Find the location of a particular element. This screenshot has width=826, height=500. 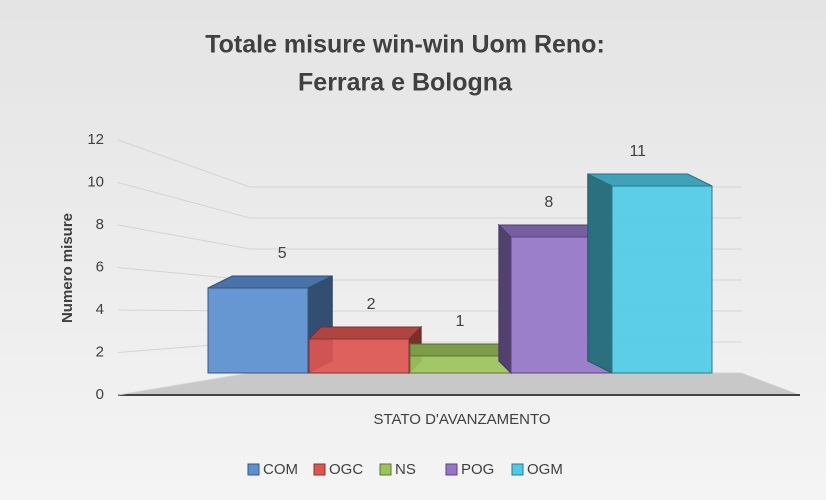

data-label: 1 is located at coordinates (460, 321).